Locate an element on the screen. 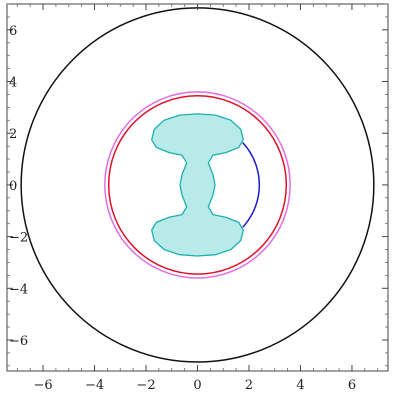 The height and width of the screenshot is (400, 395). x-tick-label: −4 is located at coordinates (94, 385).